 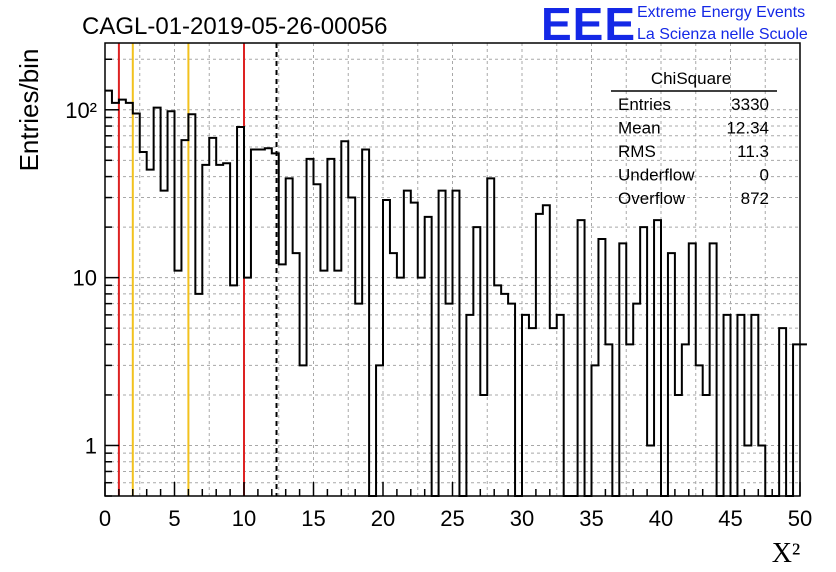 I want to click on y-tick-label: 1, so click(x=91, y=445).